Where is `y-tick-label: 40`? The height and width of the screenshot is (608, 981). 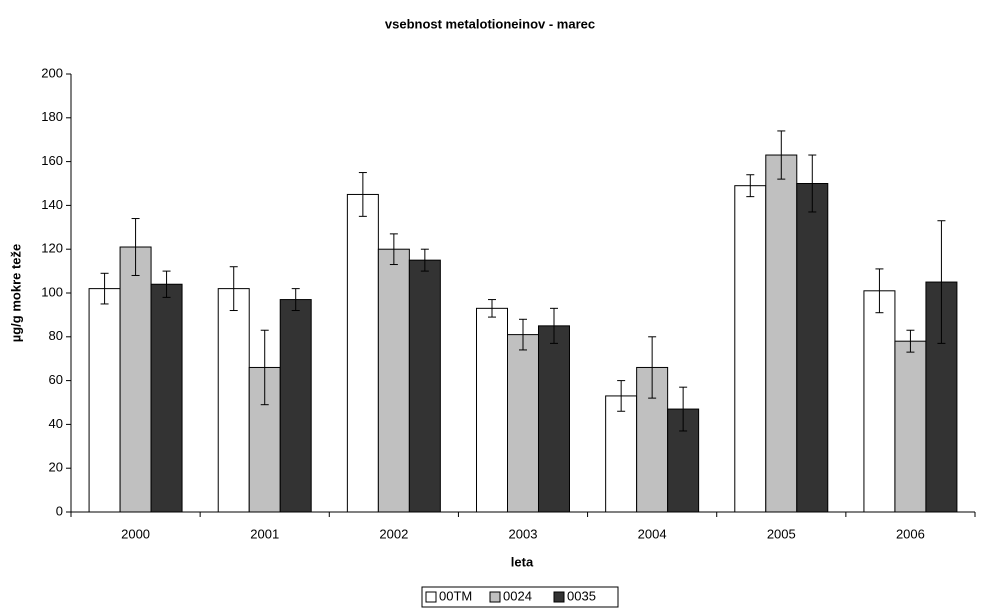
y-tick-label: 40 is located at coordinates (56, 423).